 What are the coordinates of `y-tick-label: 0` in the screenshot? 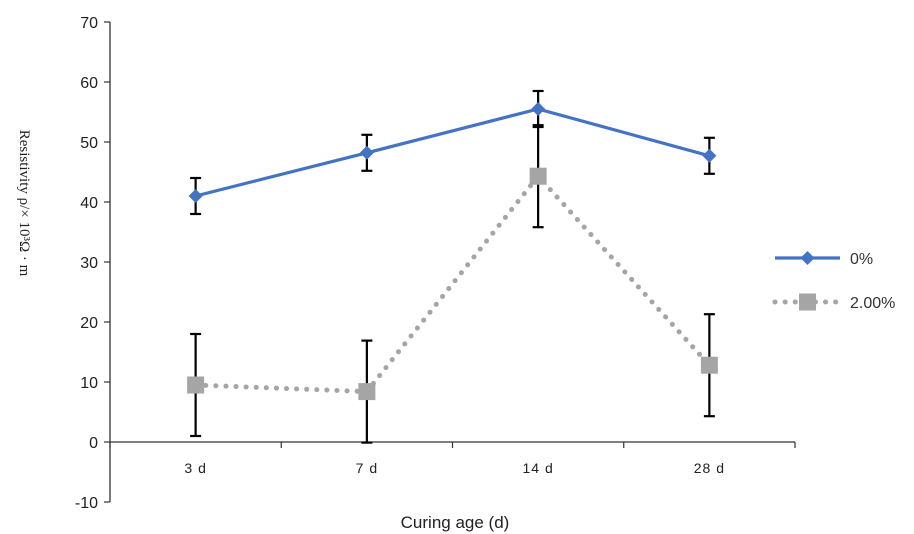 It's located at (93, 443).